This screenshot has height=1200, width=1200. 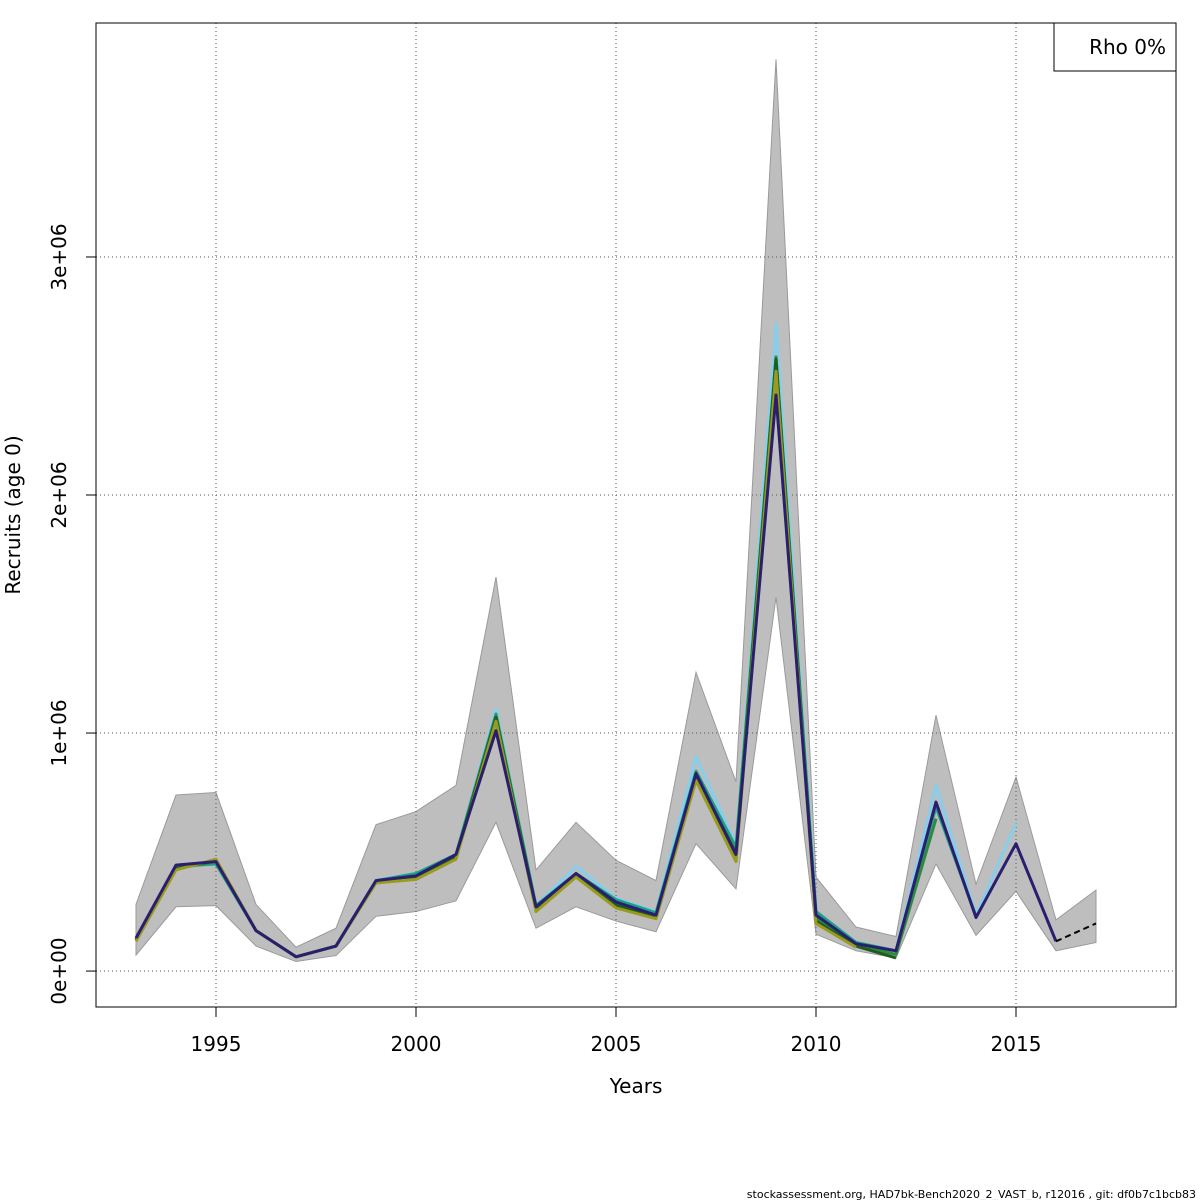 I want to click on x-tick-label: 2000, so click(x=416, y=1044).